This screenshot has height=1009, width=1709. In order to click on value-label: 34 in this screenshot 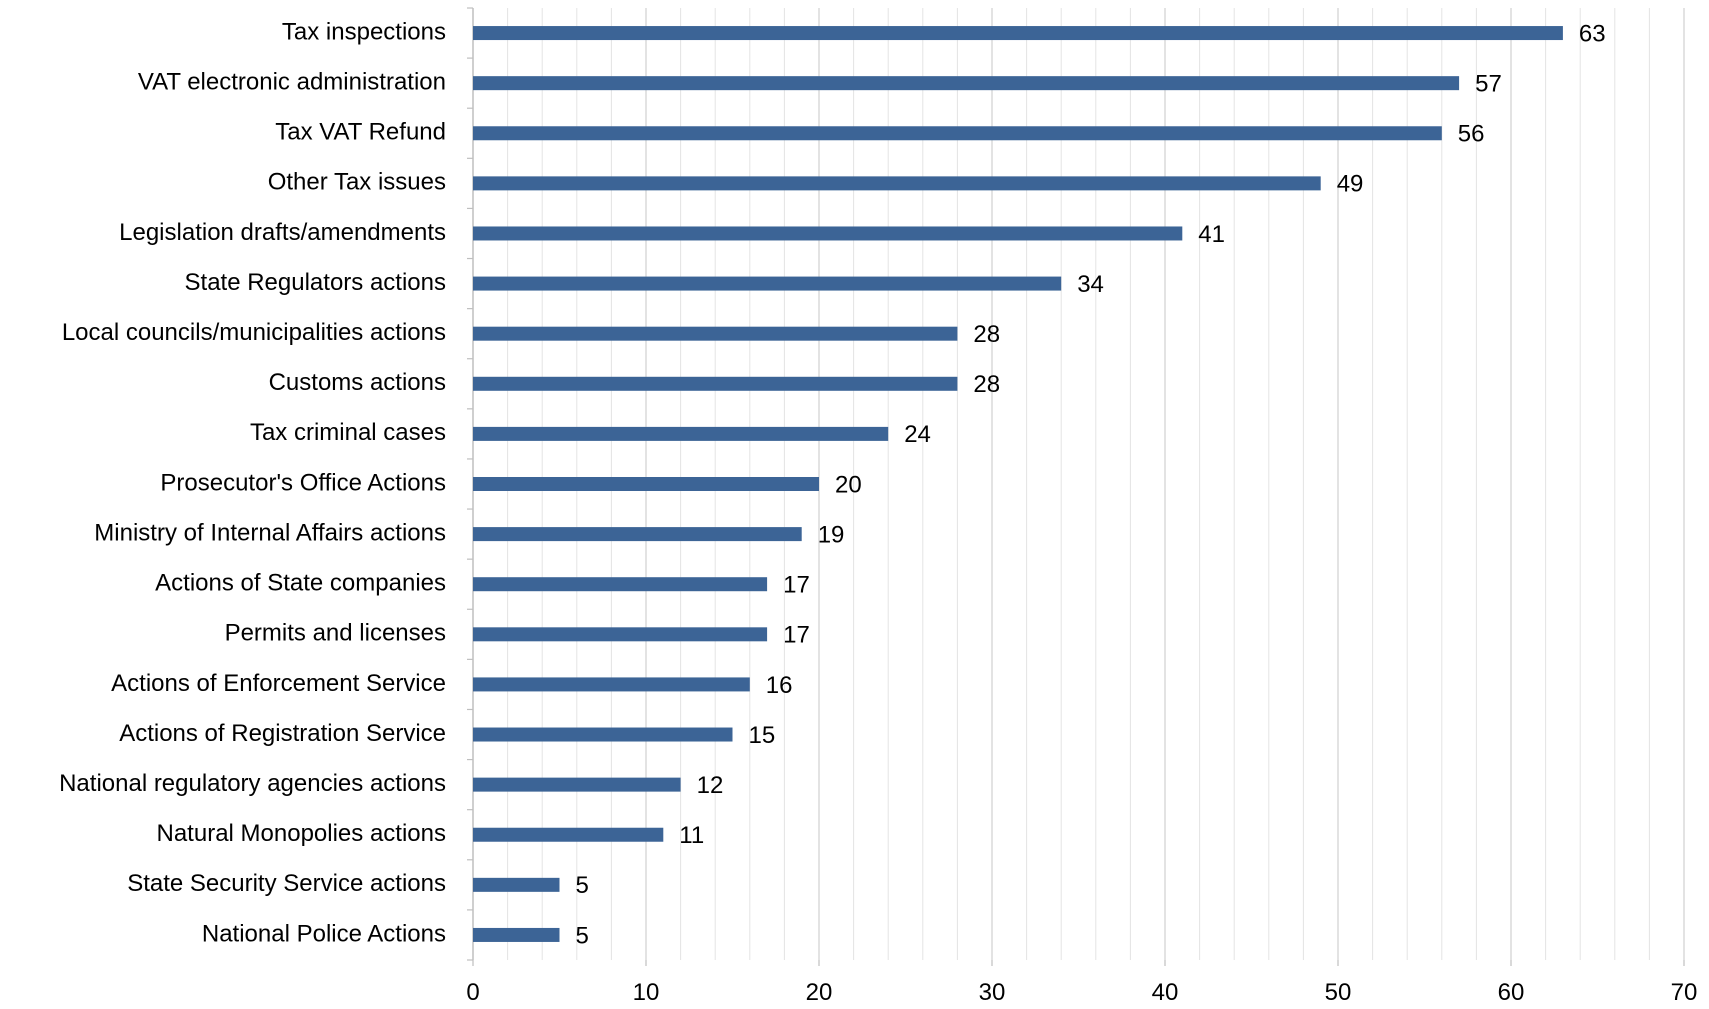, I will do `click(1090, 284)`.